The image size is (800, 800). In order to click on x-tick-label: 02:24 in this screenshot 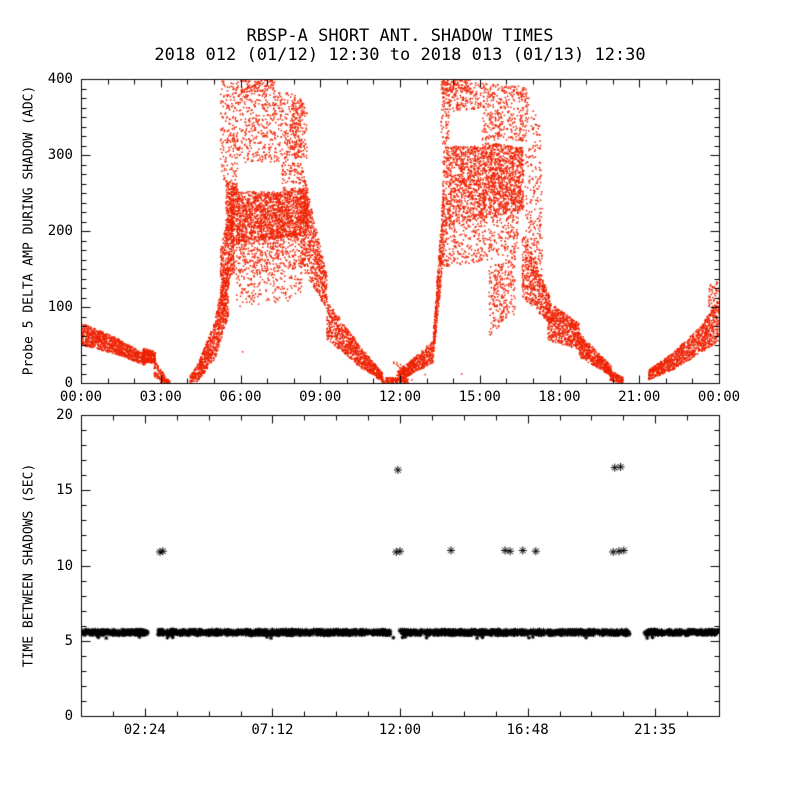, I will do `click(144, 730)`.